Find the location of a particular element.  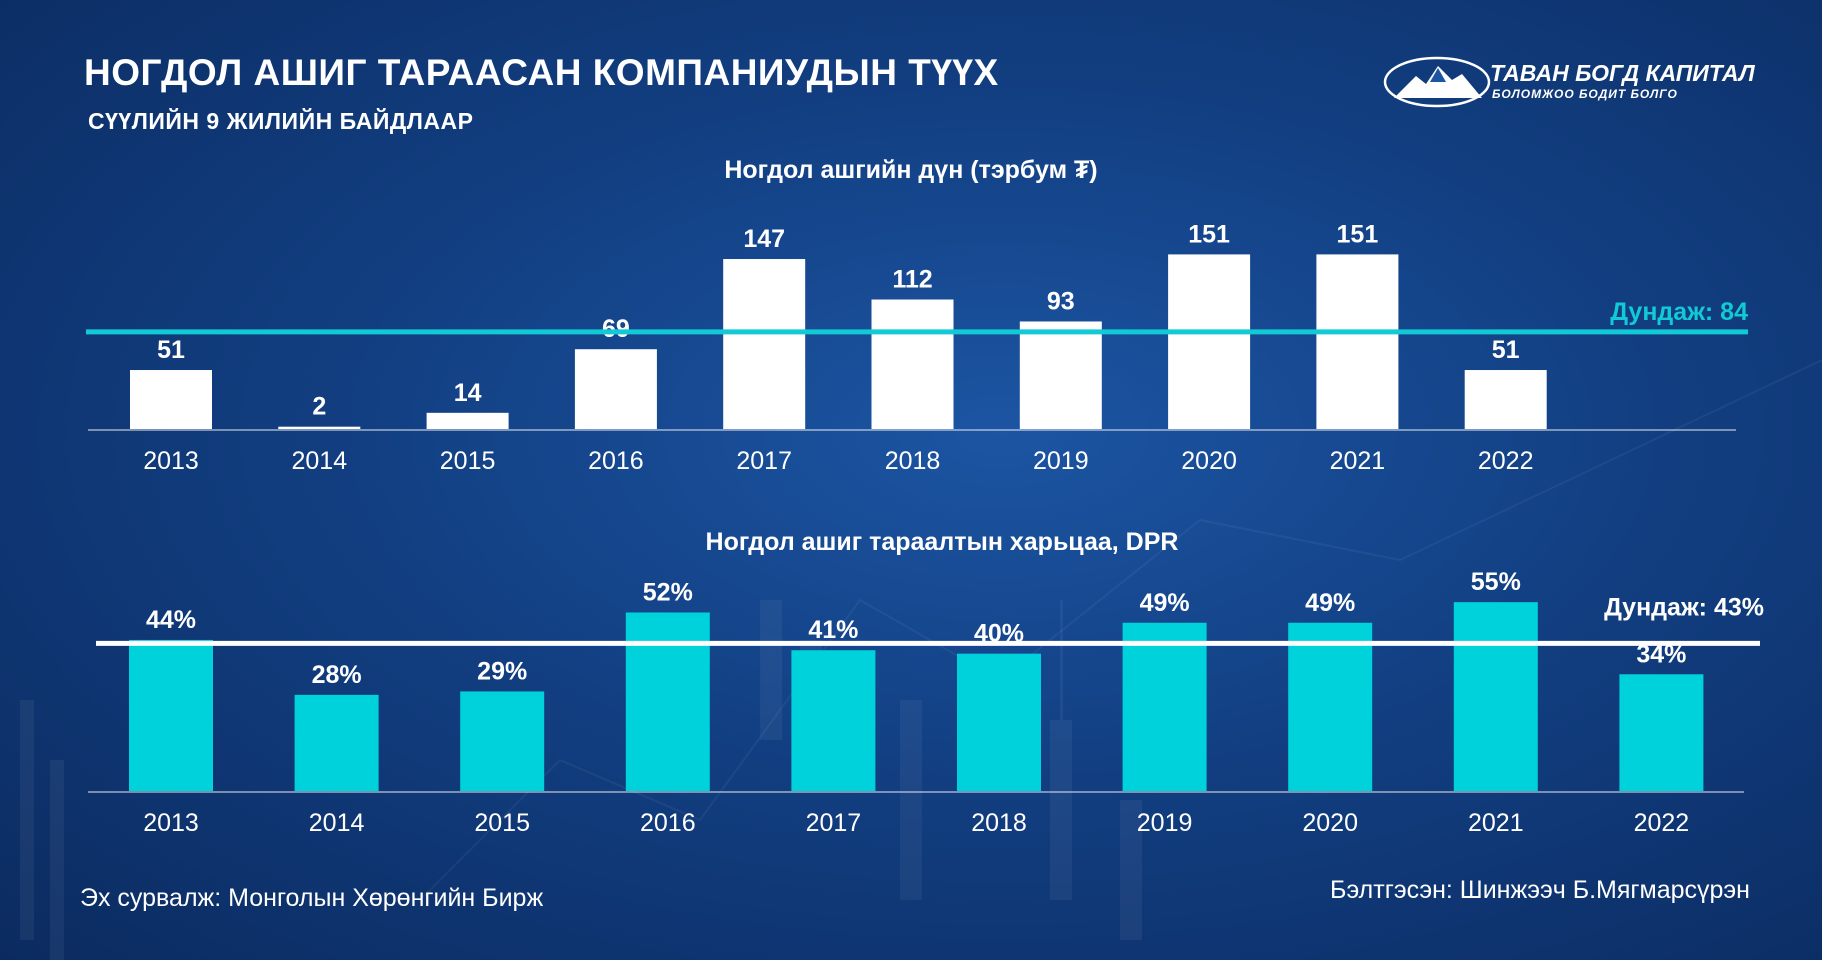

data-label-2014: 28% is located at coordinates (337, 675).